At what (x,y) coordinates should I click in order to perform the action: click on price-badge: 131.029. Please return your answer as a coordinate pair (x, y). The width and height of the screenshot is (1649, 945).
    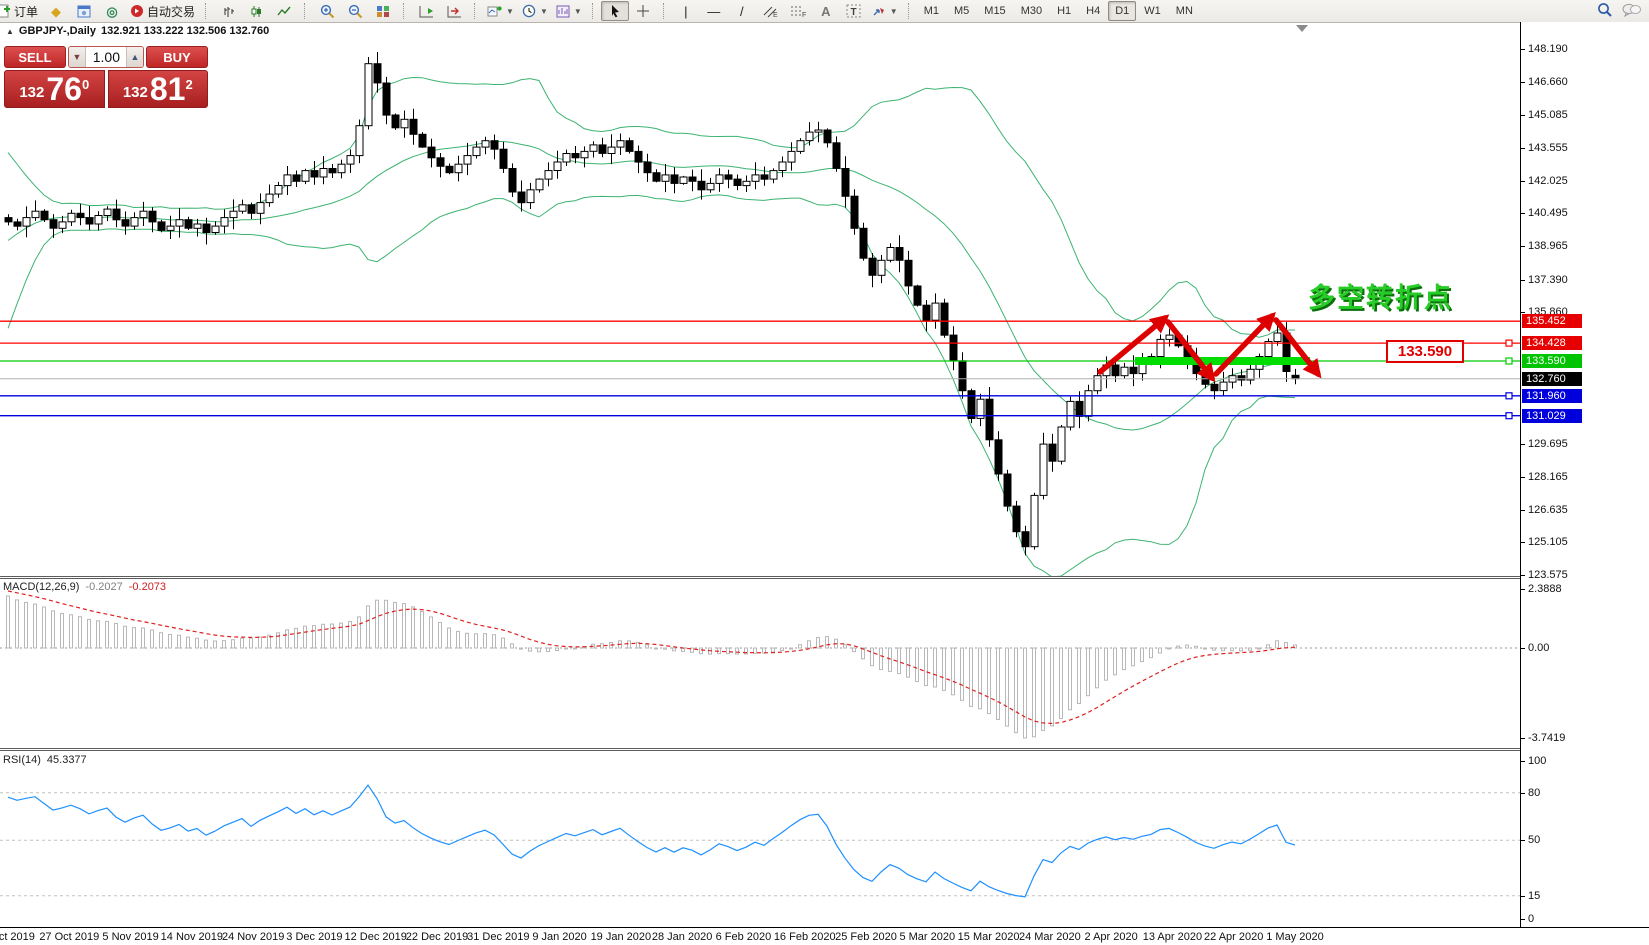
    Looking at the image, I should click on (1552, 415).